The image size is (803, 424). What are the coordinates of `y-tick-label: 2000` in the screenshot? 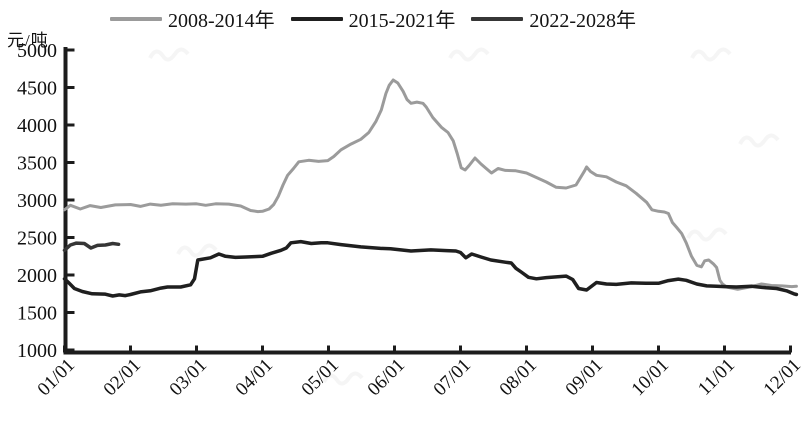 It's located at (37, 276).